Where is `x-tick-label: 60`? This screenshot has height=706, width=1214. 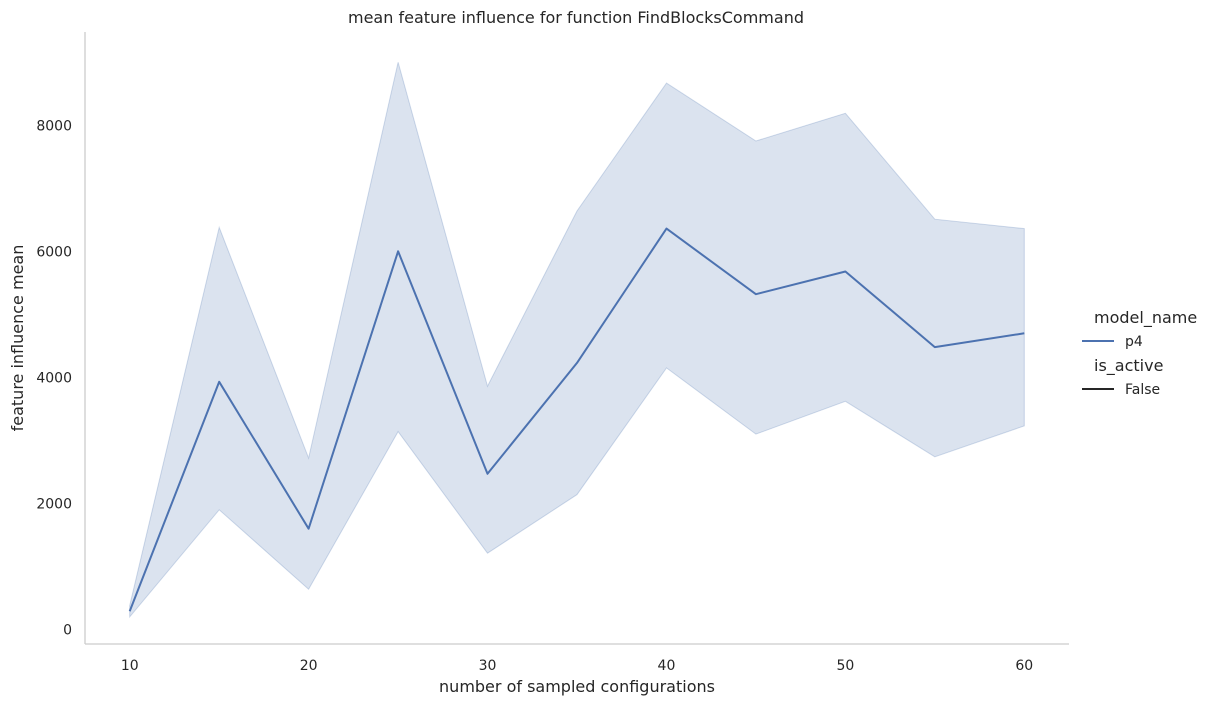
x-tick-label: 60 is located at coordinates (1024, 666).